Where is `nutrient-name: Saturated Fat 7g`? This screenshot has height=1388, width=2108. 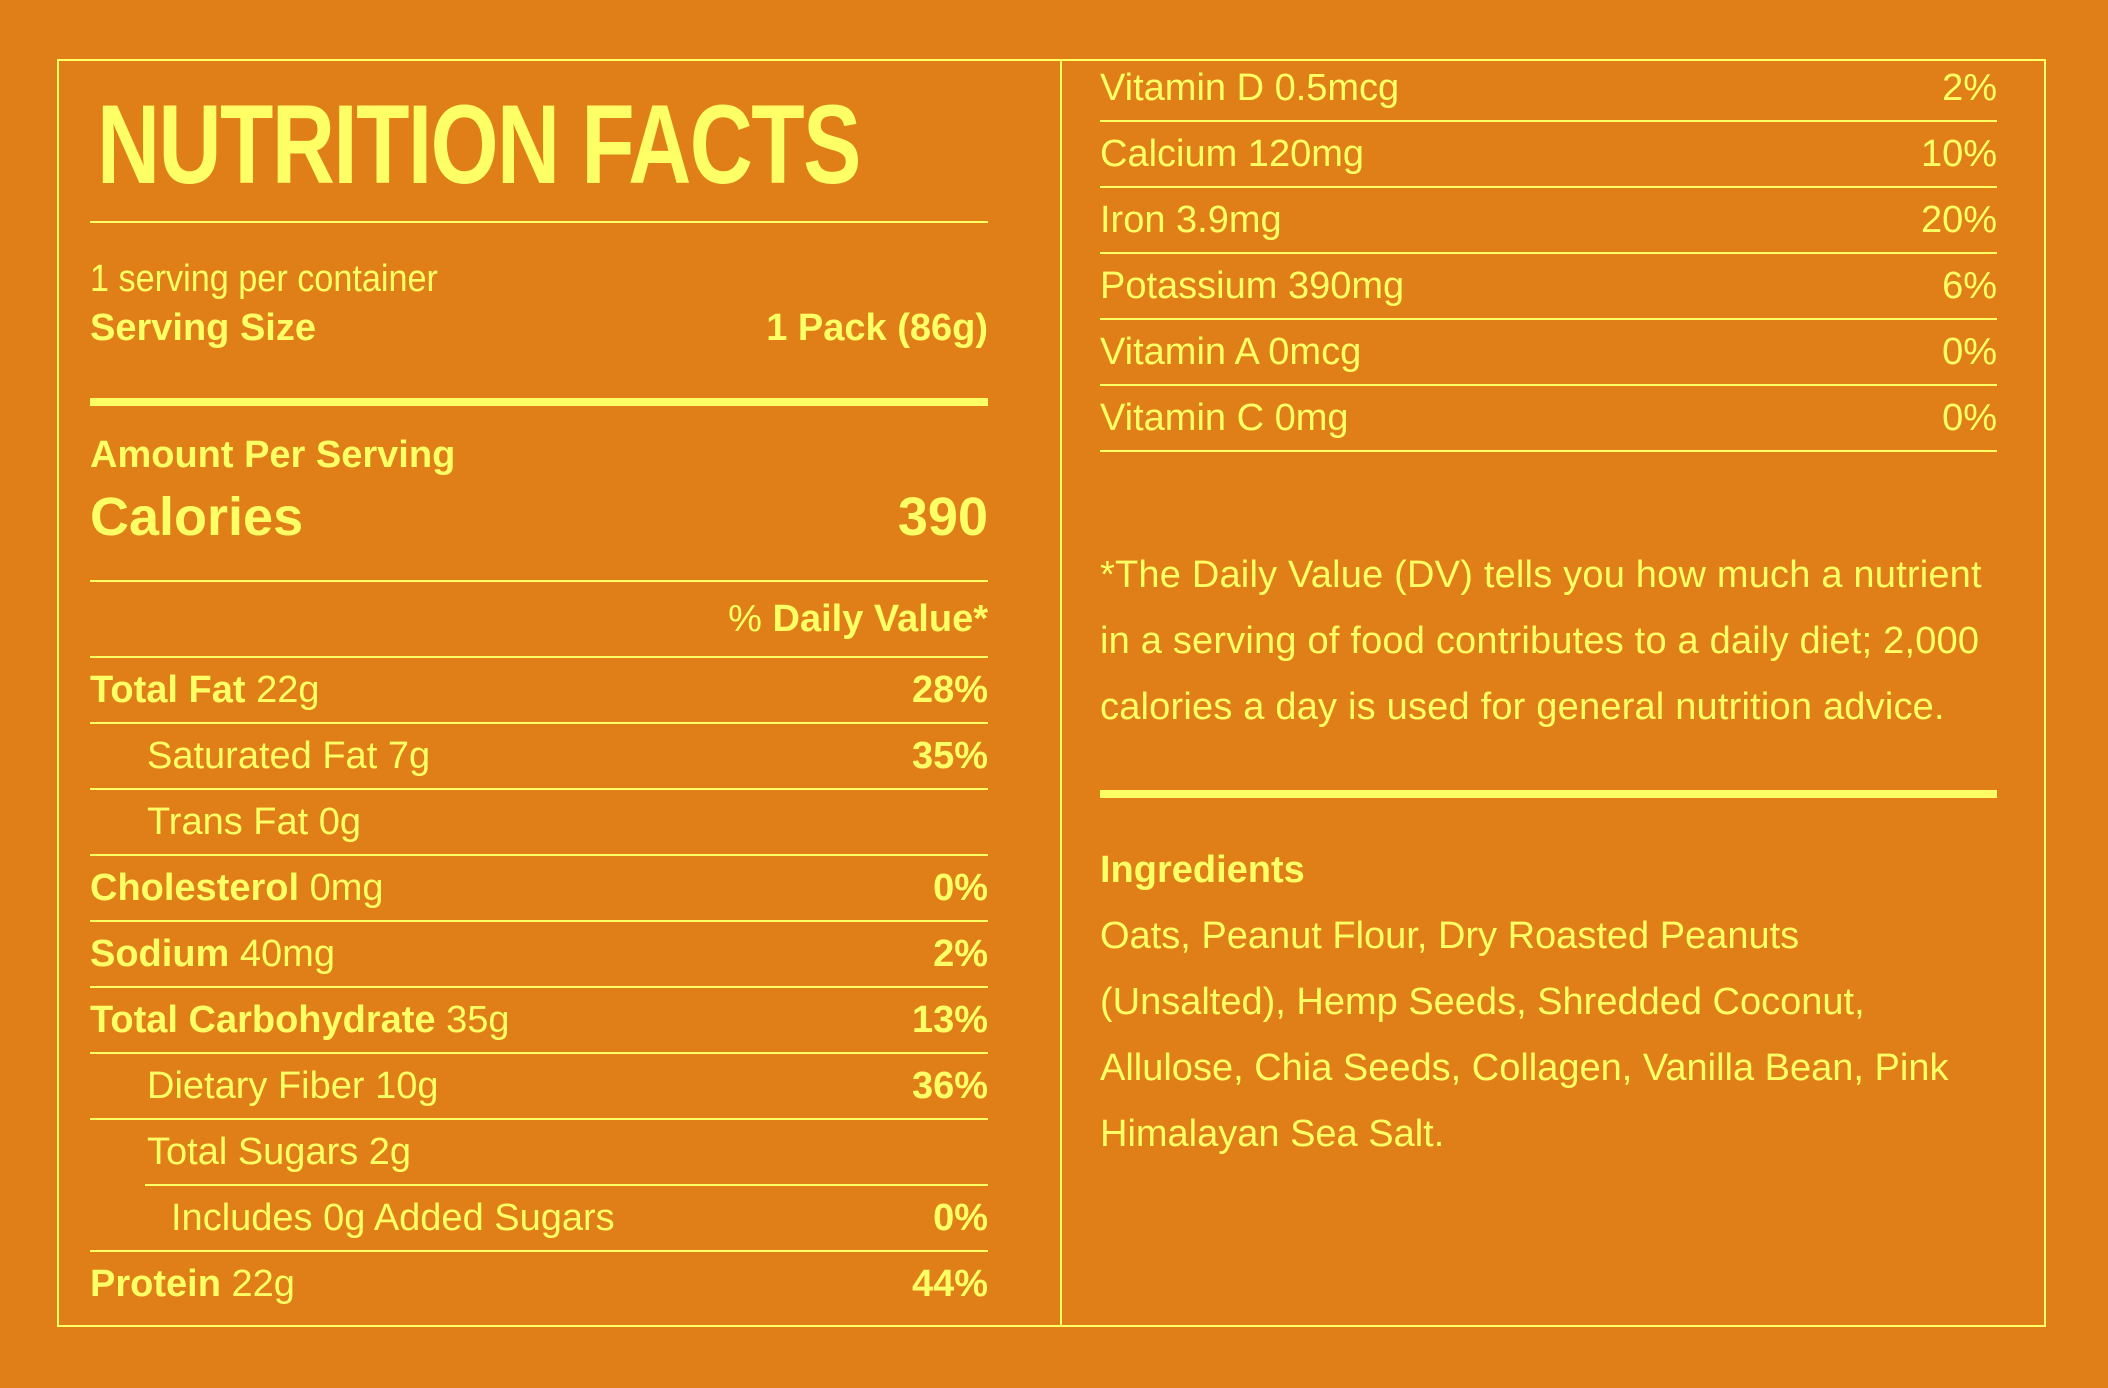
nutrient-name: Saturated Fat 7g is located at coordinates (289, 755).